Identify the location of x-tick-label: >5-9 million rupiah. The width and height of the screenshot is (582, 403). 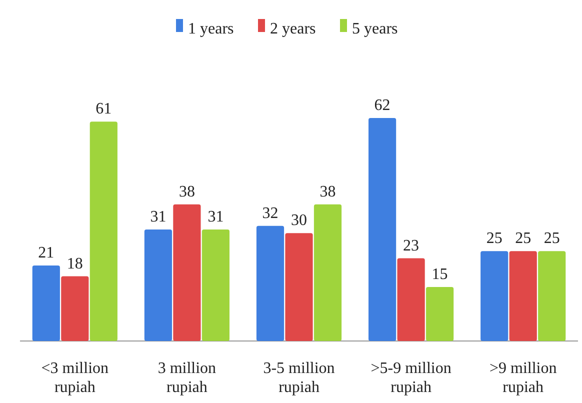
(411, 378).